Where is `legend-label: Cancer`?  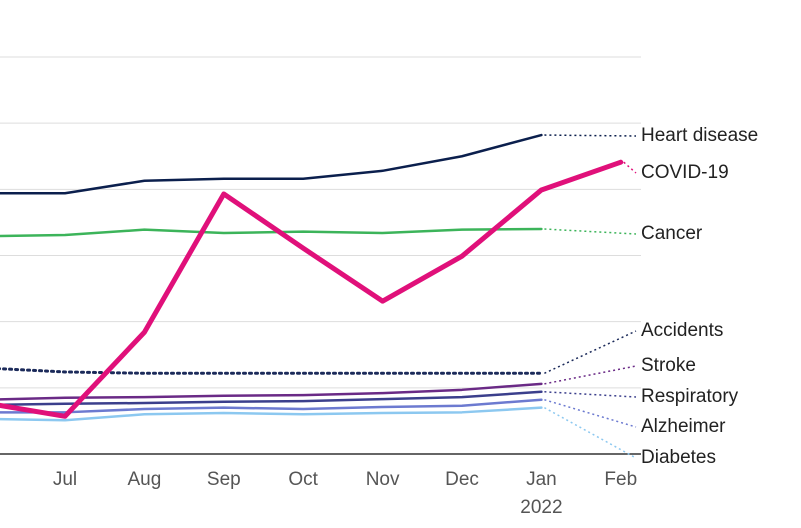 legend-label: Cancer is located at coordinates (672, 233).